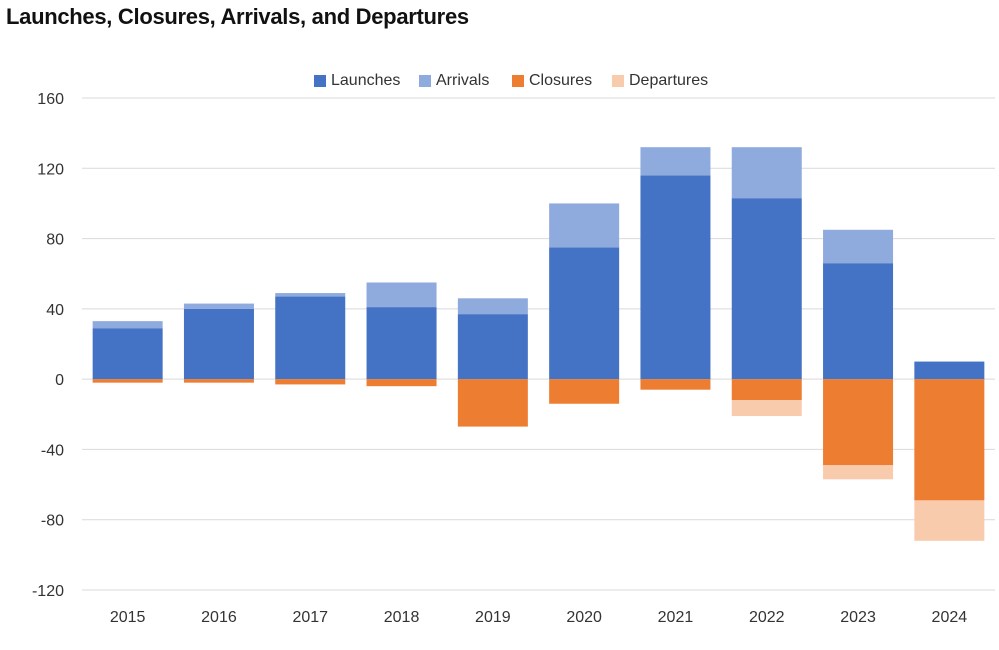 This screenshot has height=650, width=999. Describe the element at coordinates (858, 246) in the screenshot. I see `bar-arrivals-2023` at that location.